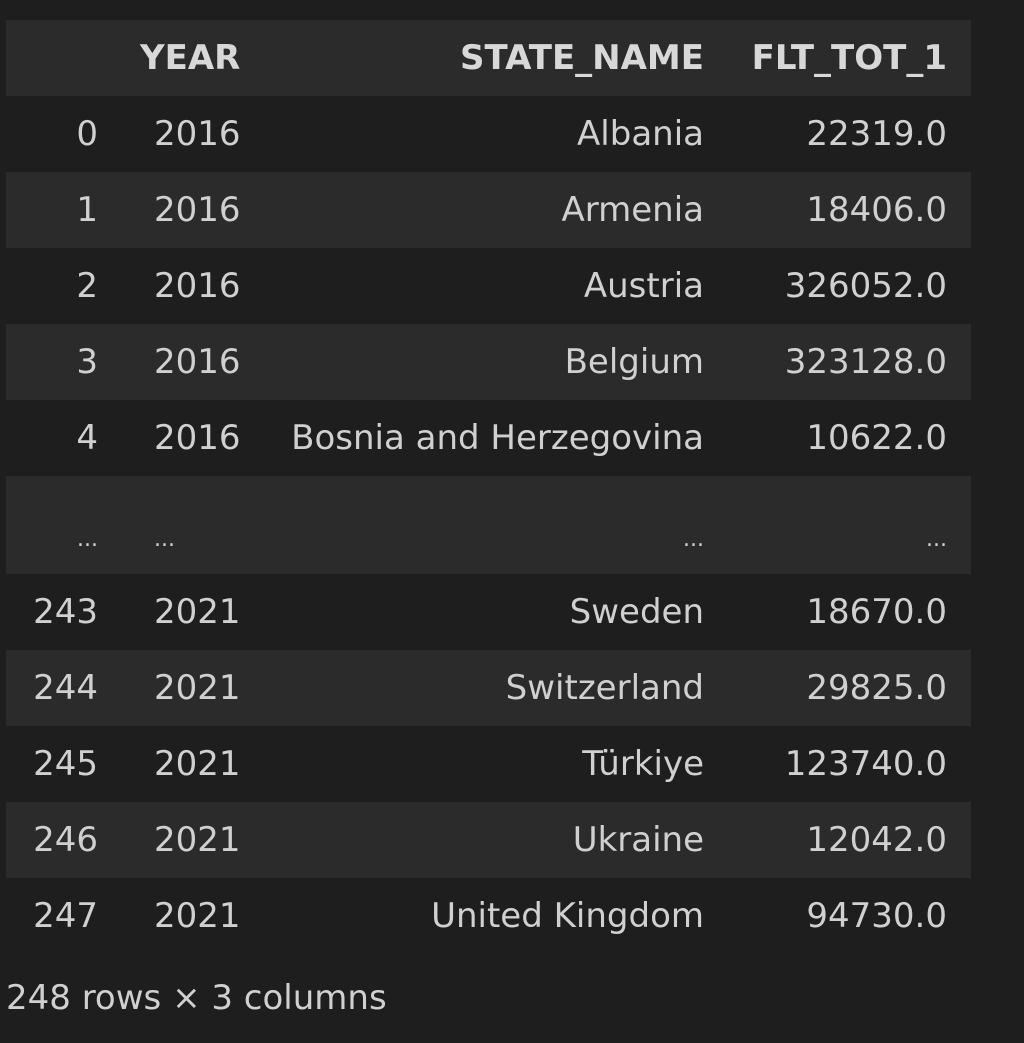  I want to click on state-name-cell: Belgium, so click(634, 362).